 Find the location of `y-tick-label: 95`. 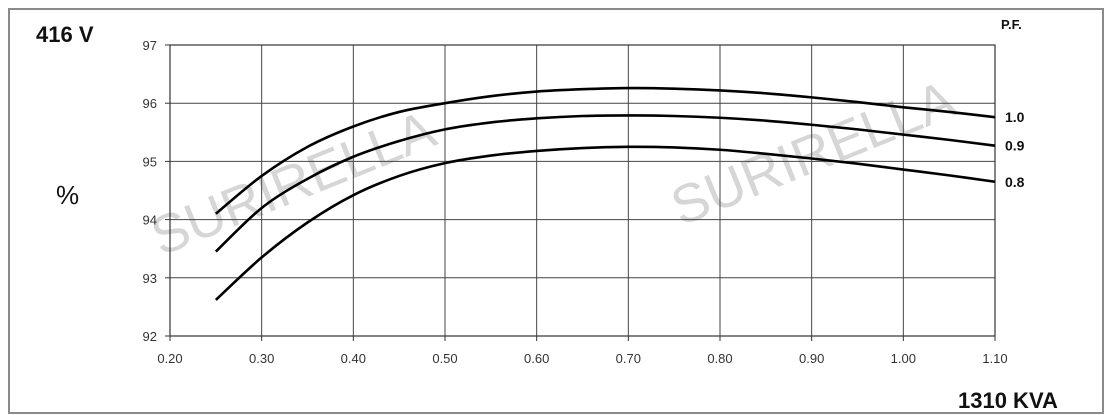

y-tick-label: 95 is located at coordinates (150, 161).